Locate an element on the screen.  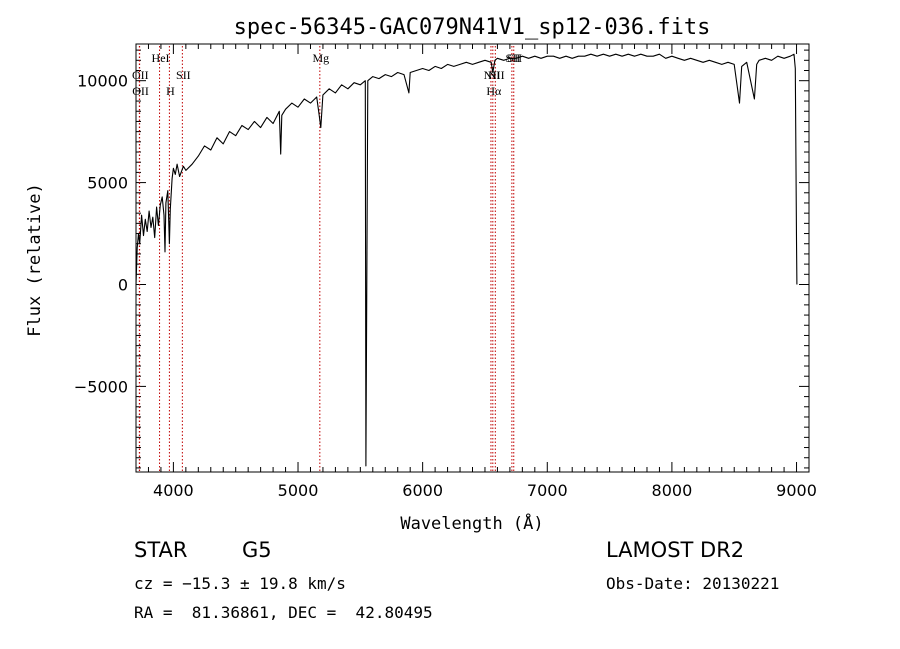
line-marker-label: H is located at coordinates (170, 91).